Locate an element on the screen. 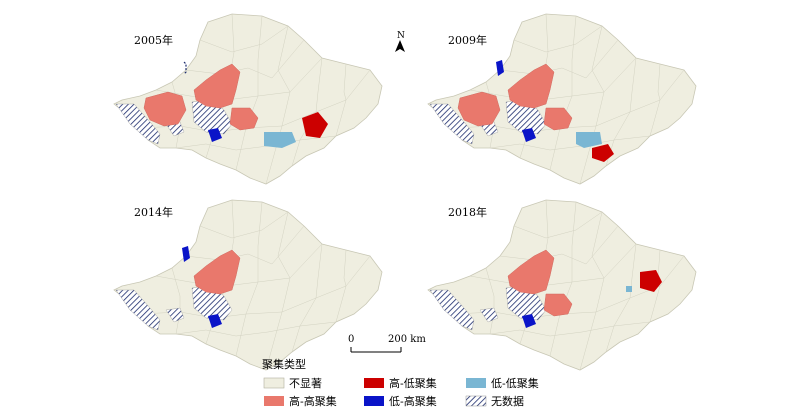 Image resolution: width=800 pixels, height=418 pixels. legend-swatch-nd is located at coordinates (476, 401).